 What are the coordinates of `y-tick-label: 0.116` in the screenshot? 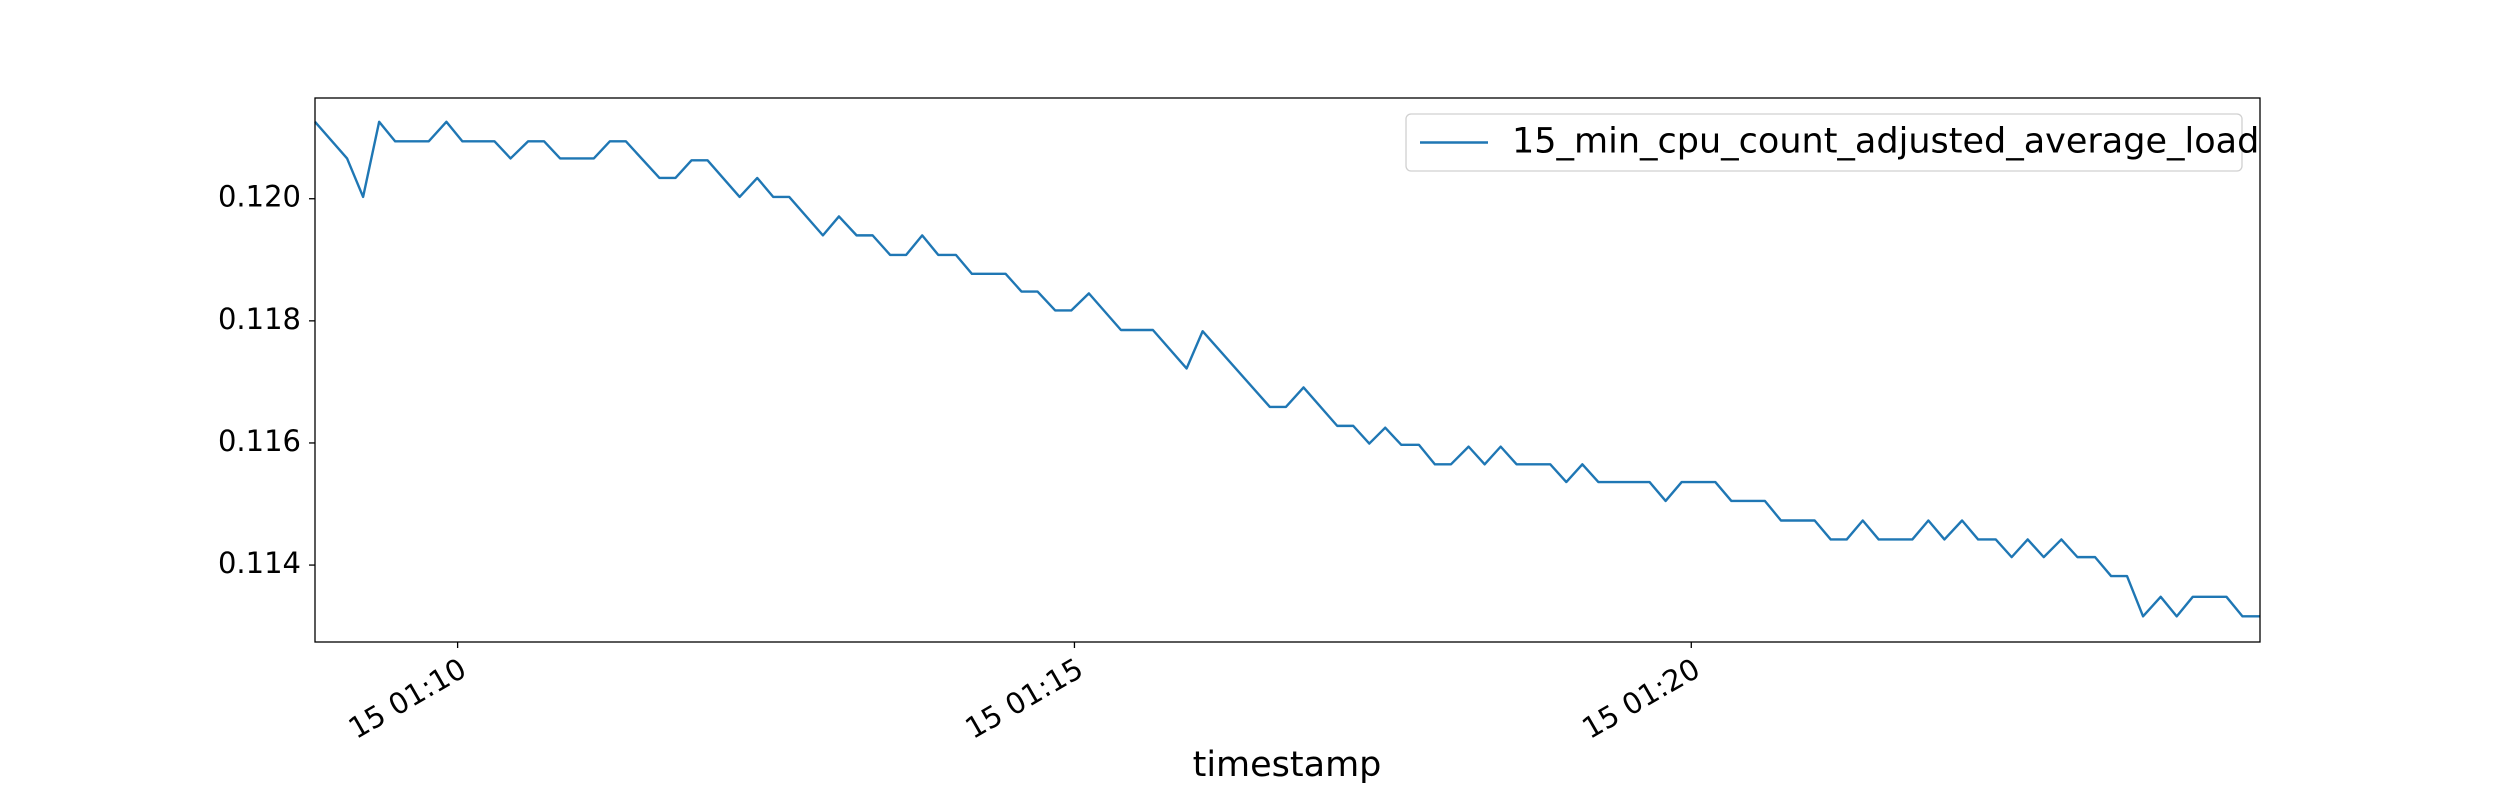 It's located at (259, 441).